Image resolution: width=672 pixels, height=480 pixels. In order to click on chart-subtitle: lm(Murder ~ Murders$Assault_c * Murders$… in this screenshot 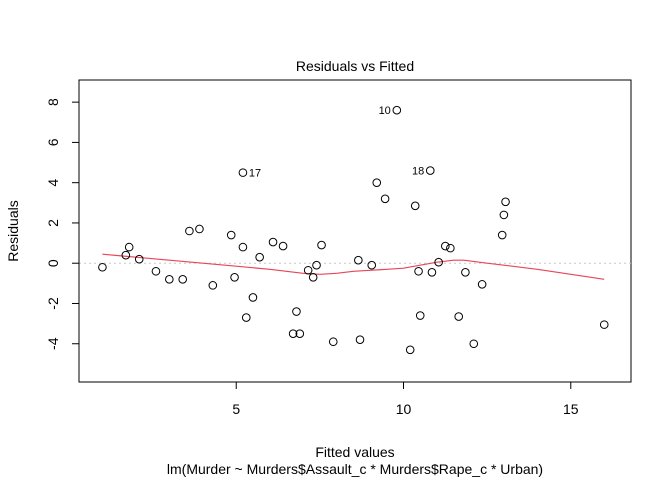, I will do `click(355, 469)`.